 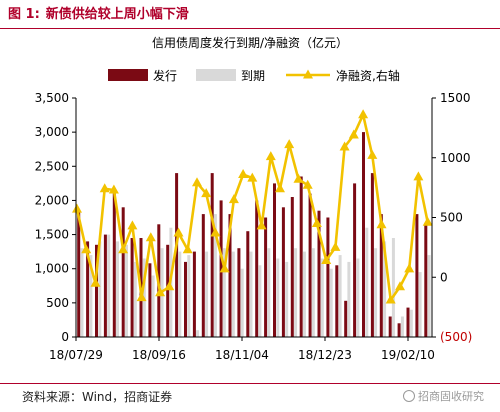 What do you see at coordinates (65, 337) in the screenshot?
I see `left-tick-label: 0` at bounding box center [65, 337].